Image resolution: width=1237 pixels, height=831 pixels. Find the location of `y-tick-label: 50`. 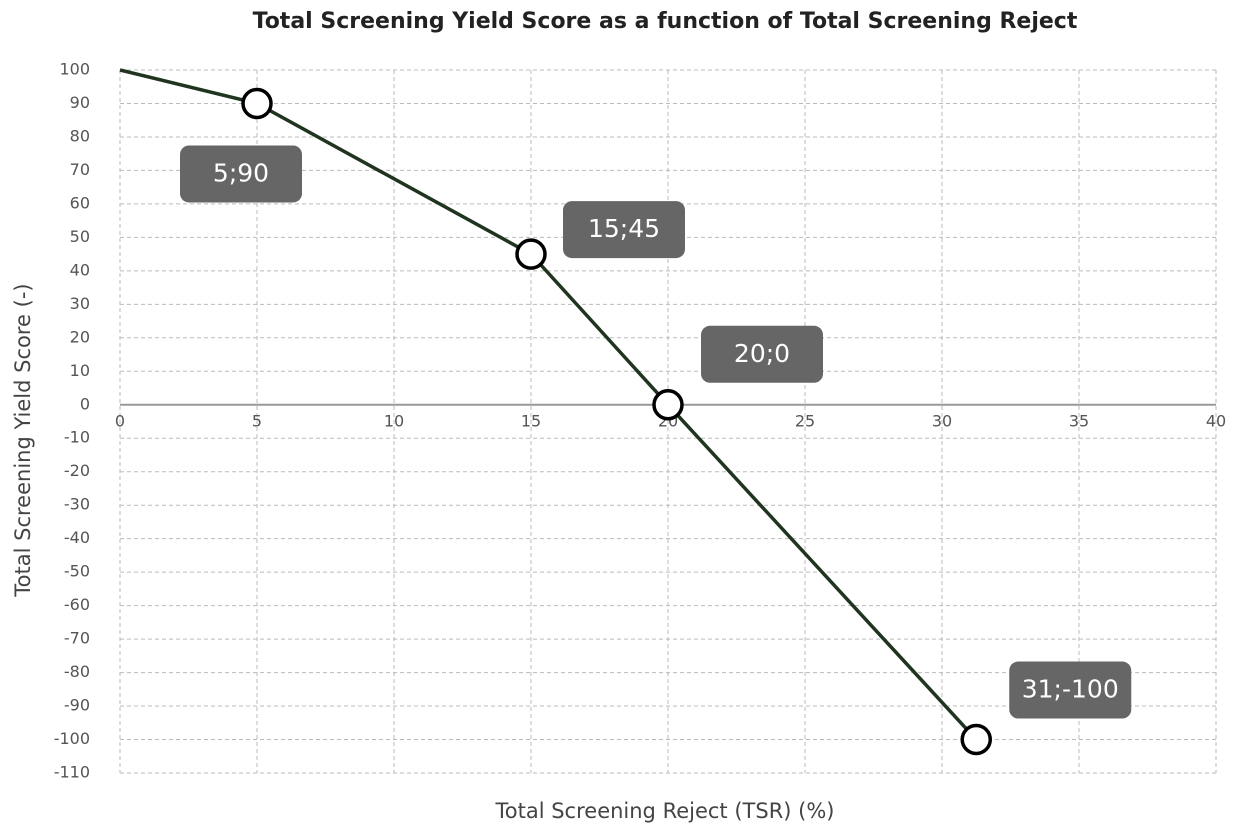

y-tick-label: 50 is located at coordinates (80, 236).